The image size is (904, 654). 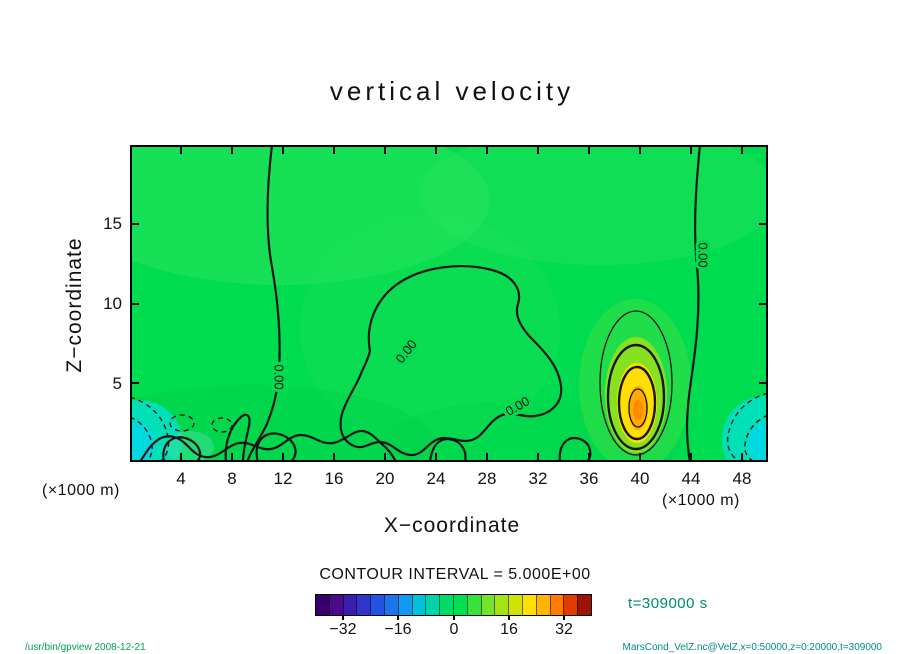 I want to click on x-tick-label: 44, so click(x=691, y=478).